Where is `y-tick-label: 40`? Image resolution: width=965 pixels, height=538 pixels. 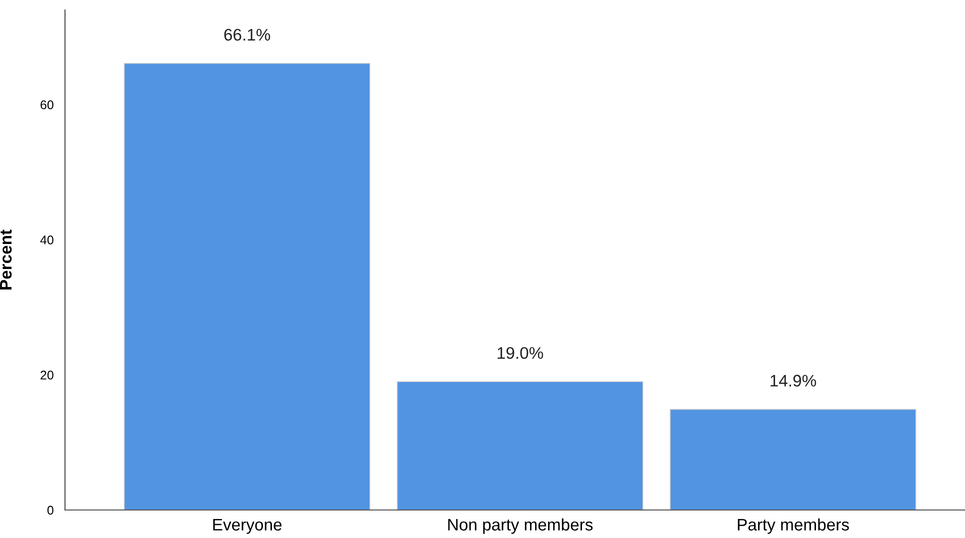 y-tick-label: 40 is located at coordinates (47, 240).